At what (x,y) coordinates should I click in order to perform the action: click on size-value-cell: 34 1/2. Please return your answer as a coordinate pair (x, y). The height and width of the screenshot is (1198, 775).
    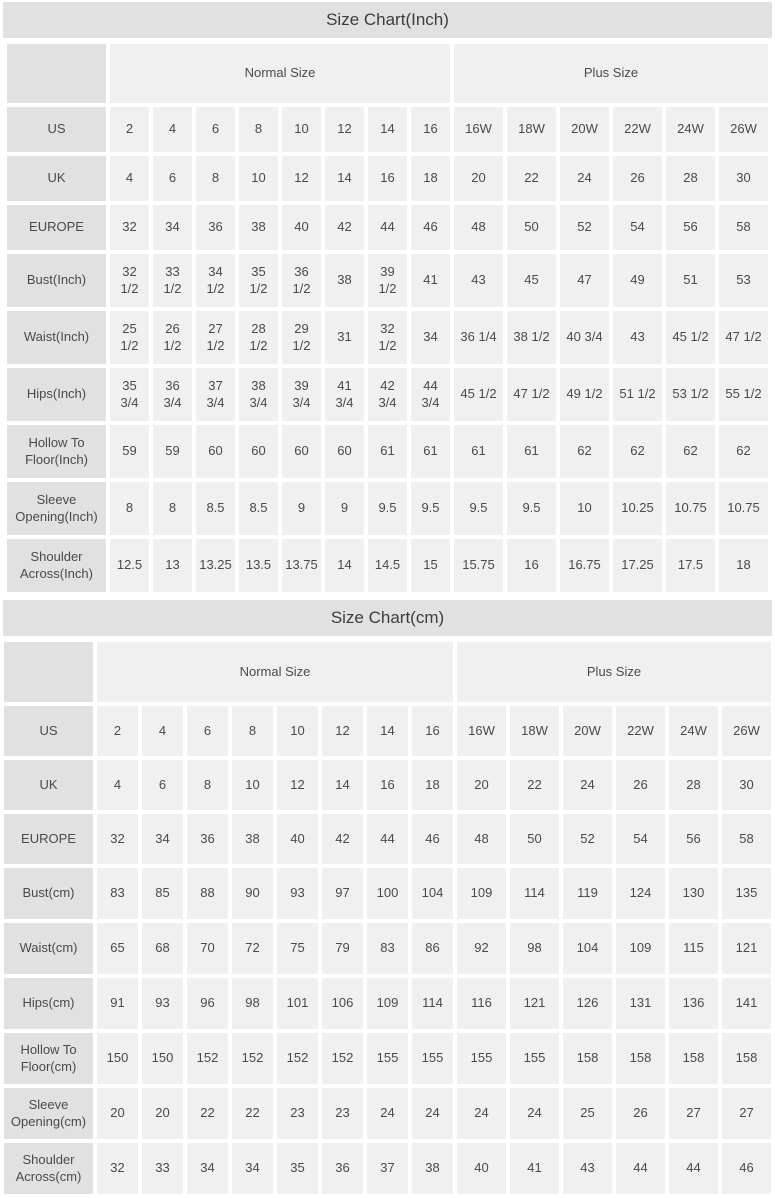
    Looking at the image, I should click on (215, 280).